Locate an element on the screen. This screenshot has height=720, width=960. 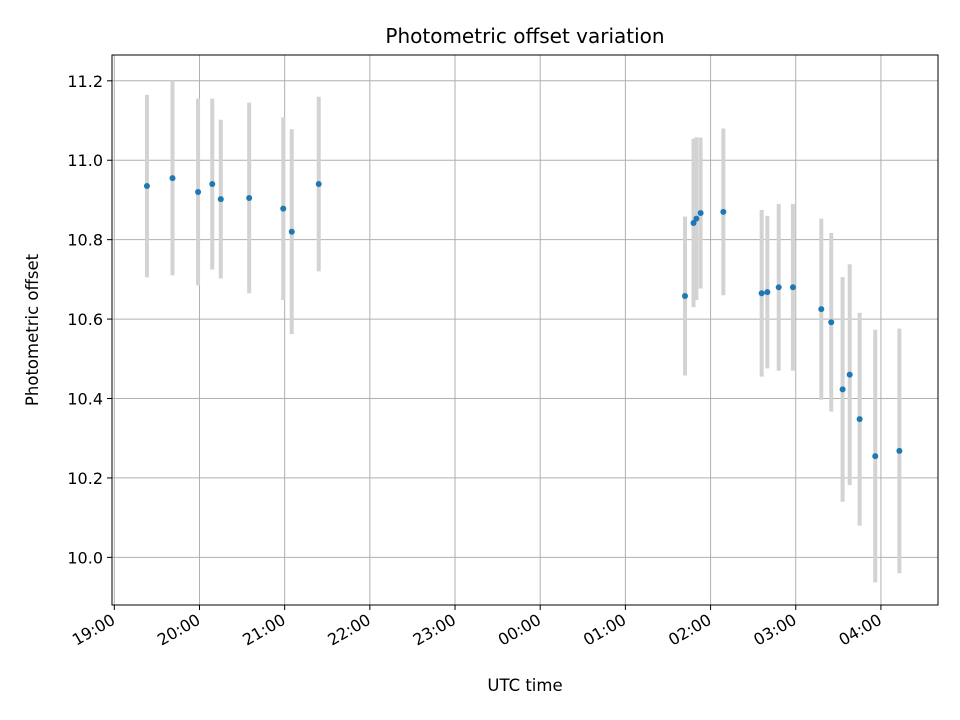
x-axis-label: UTC time is located at coordinates (524, 685).